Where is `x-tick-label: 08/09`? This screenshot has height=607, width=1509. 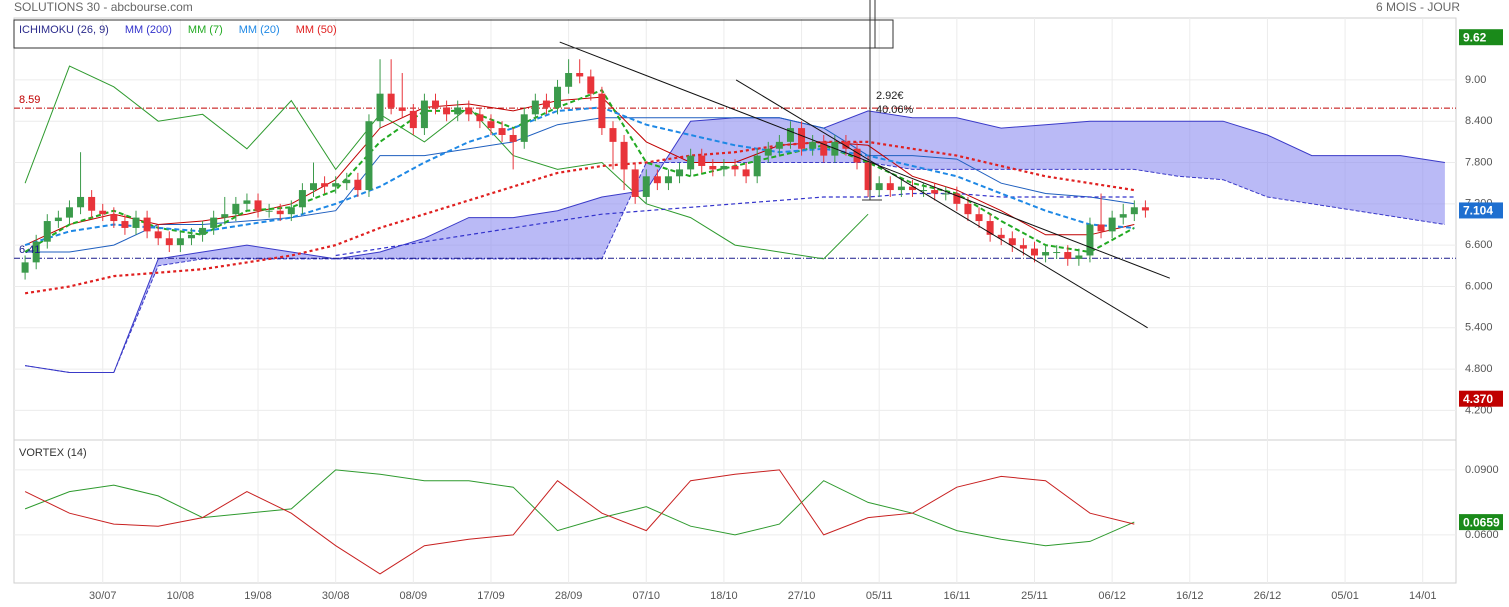 x-tick-label: 08/09 is located at coordinates (414, 596).